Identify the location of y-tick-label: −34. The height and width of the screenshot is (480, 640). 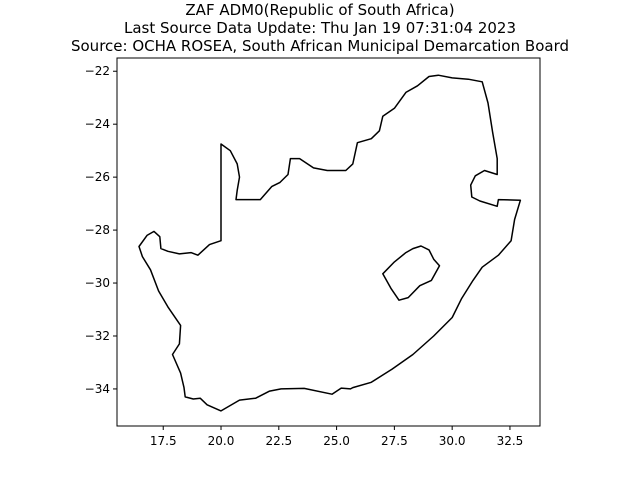
(97, 389).